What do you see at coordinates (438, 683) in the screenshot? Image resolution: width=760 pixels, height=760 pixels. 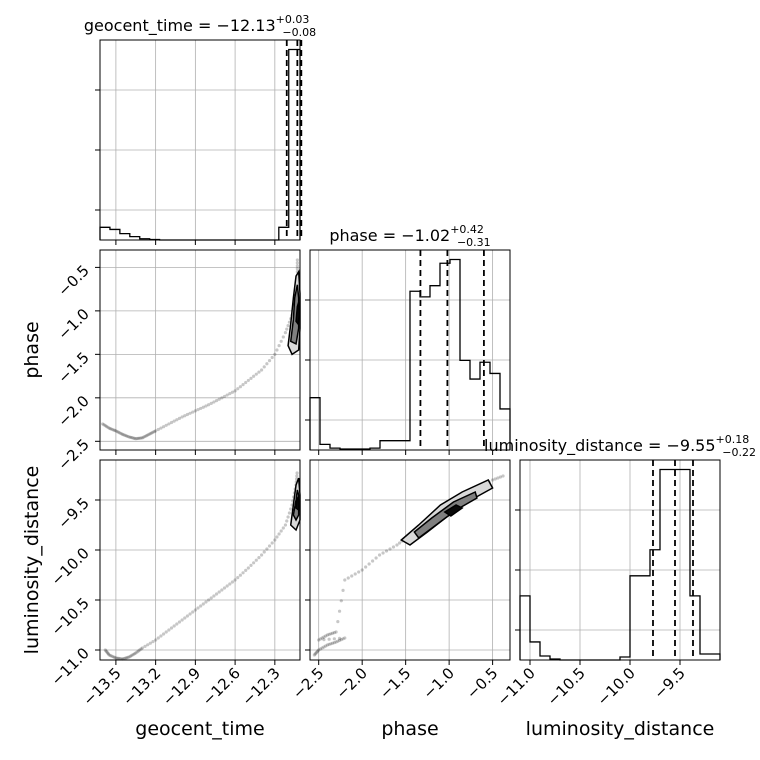 I see `x-tick-label: −1.0` at bounding box center [438, 683].